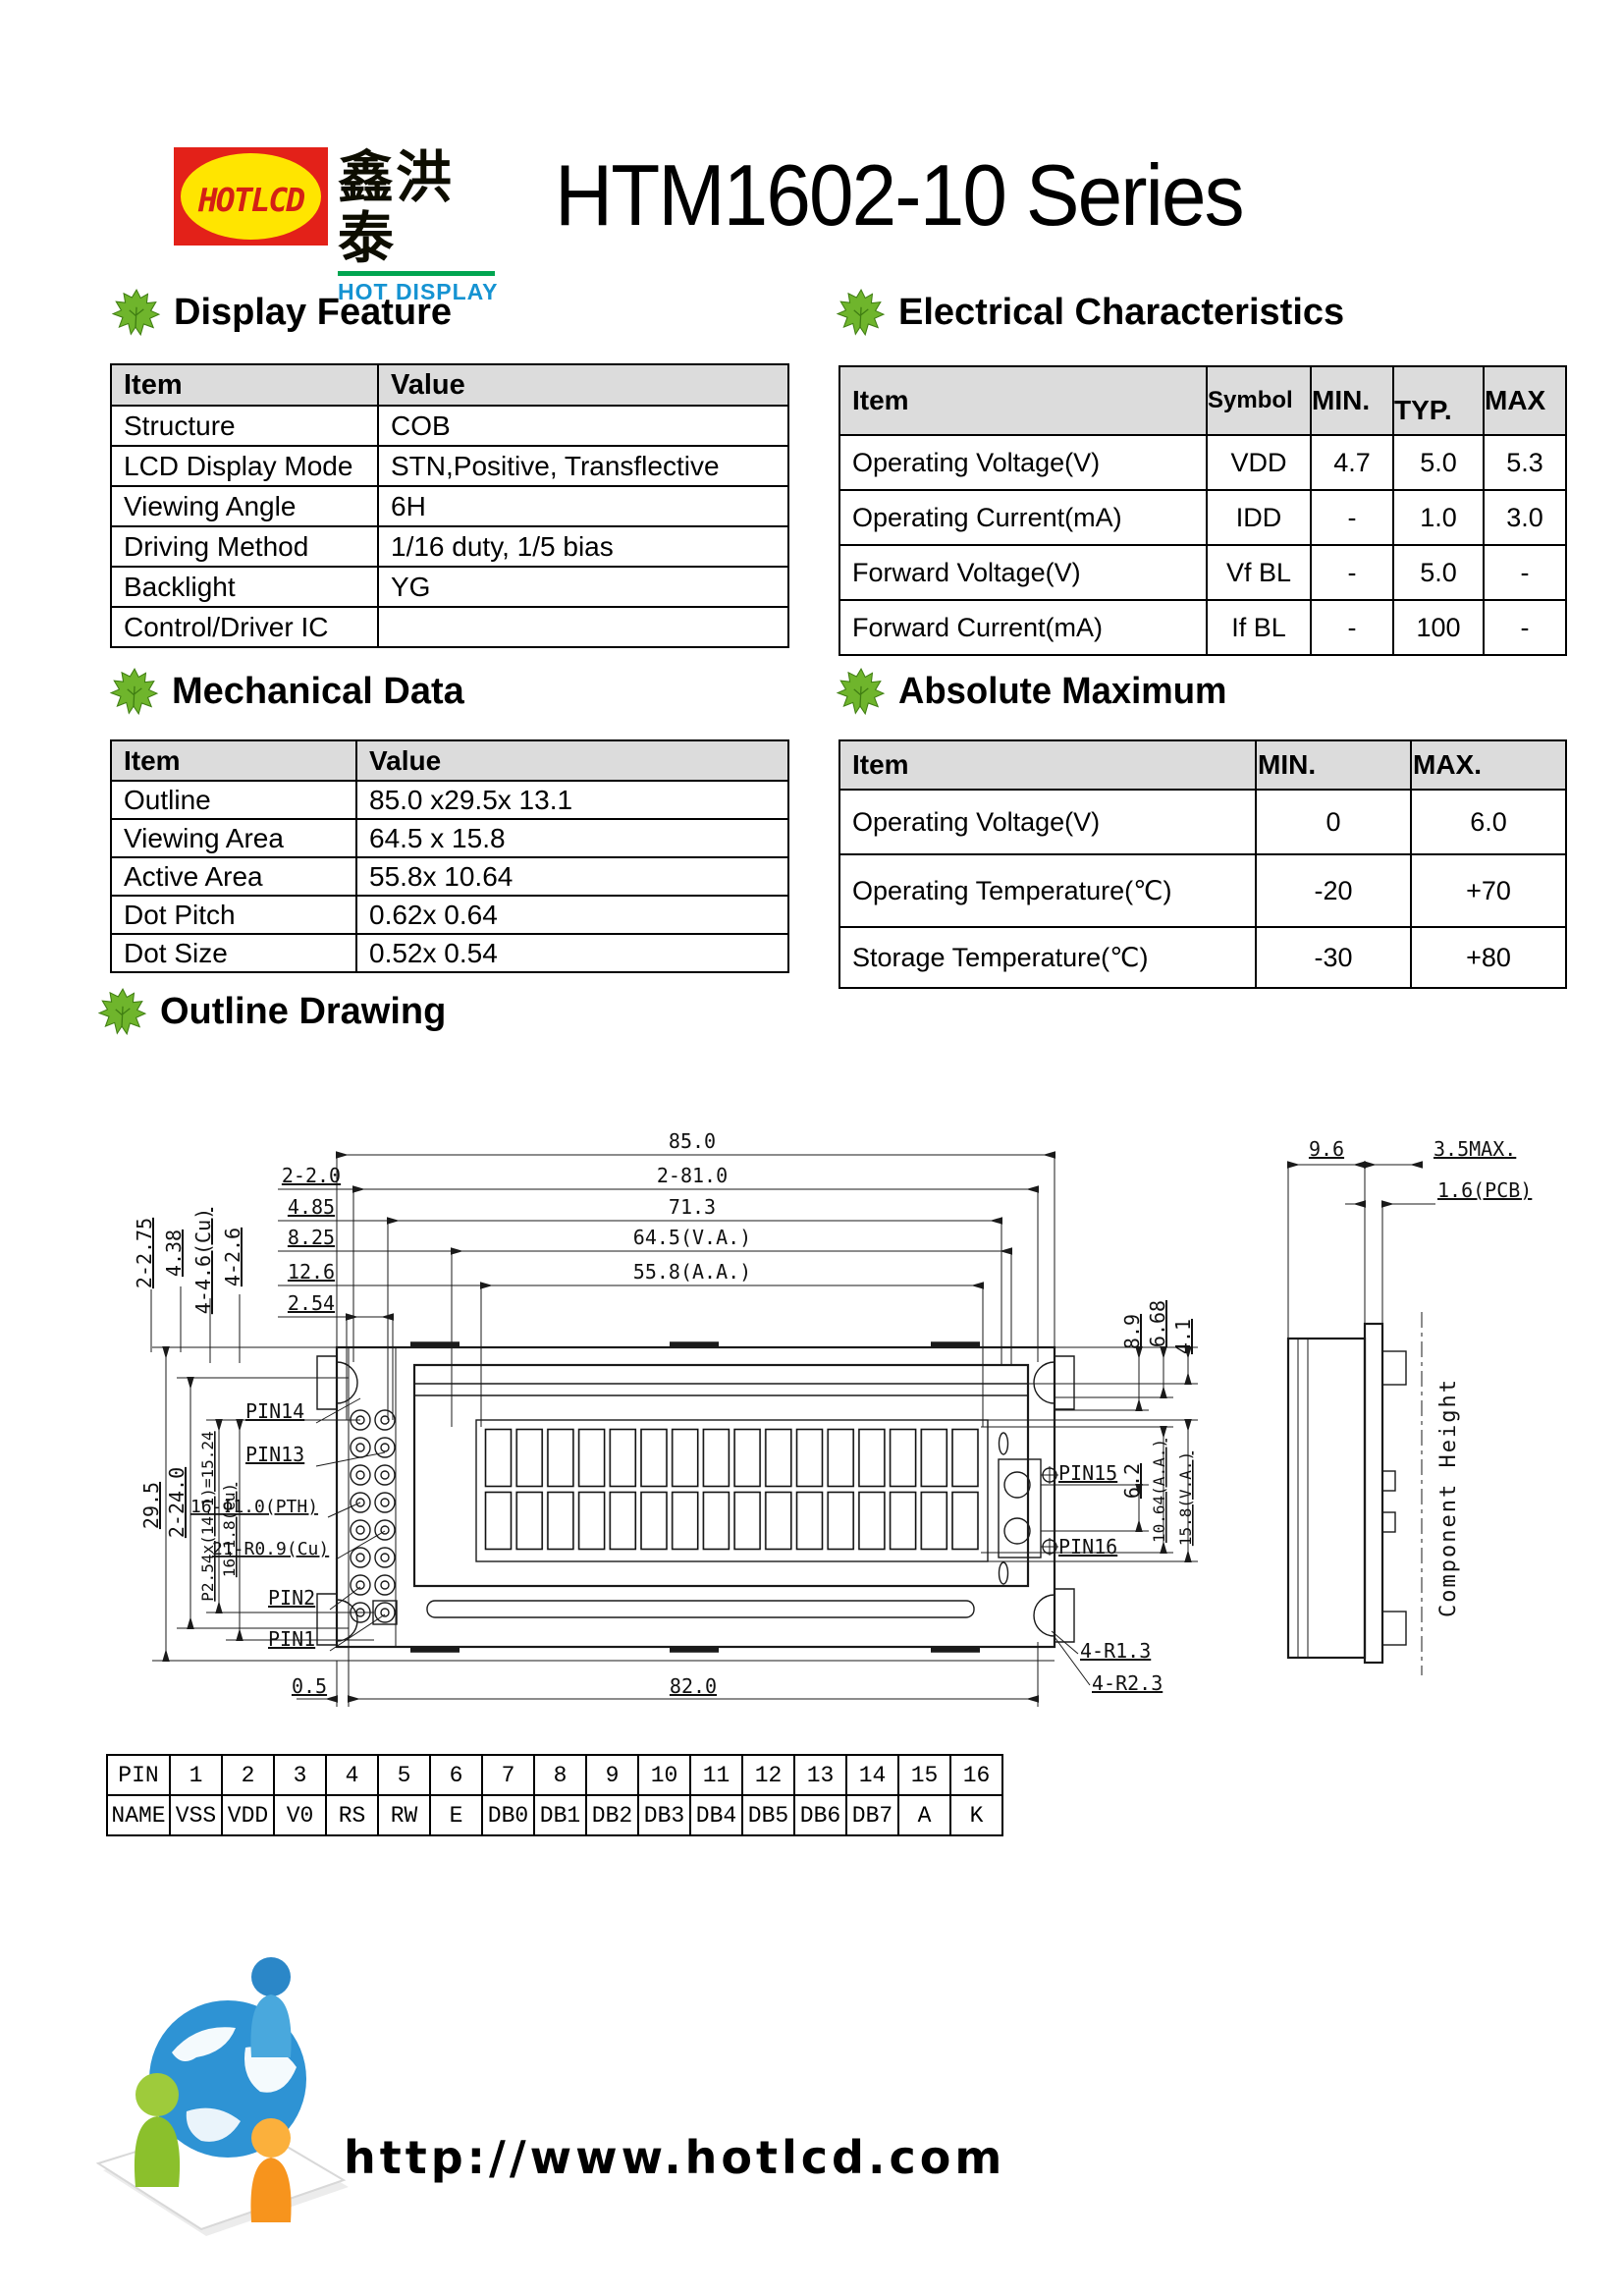 The image size is (1623, 2296). I want to click on table-row: Forward Current(mA) If BL -100-, so click(1203, 627).